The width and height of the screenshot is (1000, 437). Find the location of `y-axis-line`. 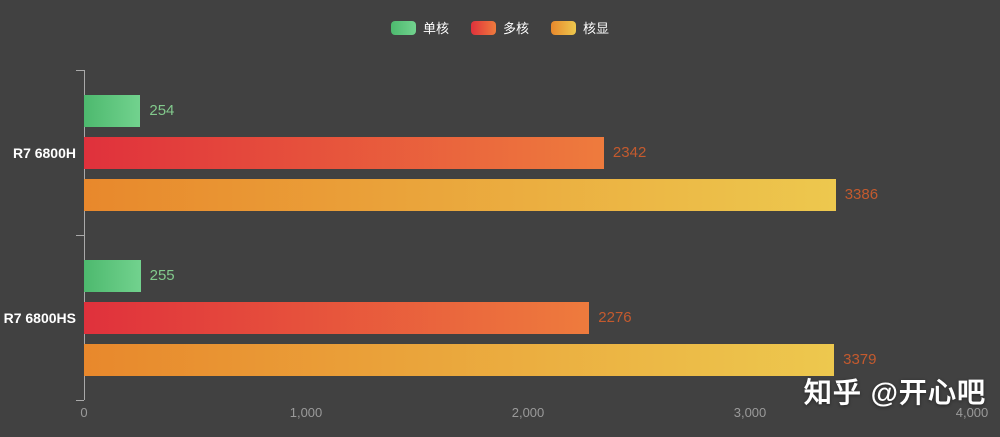

y-axis-line is located at coordinates (84, 235).